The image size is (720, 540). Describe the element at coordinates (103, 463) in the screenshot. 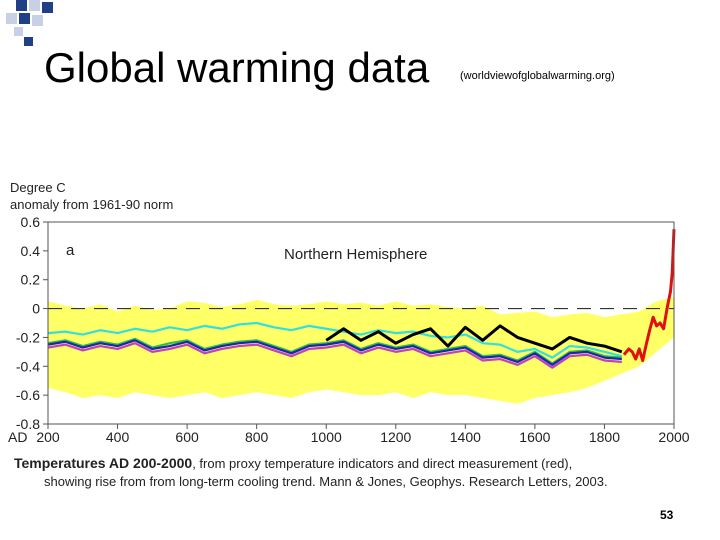

I see `caption-bold: Temperatures AD 200-2000` at that location.